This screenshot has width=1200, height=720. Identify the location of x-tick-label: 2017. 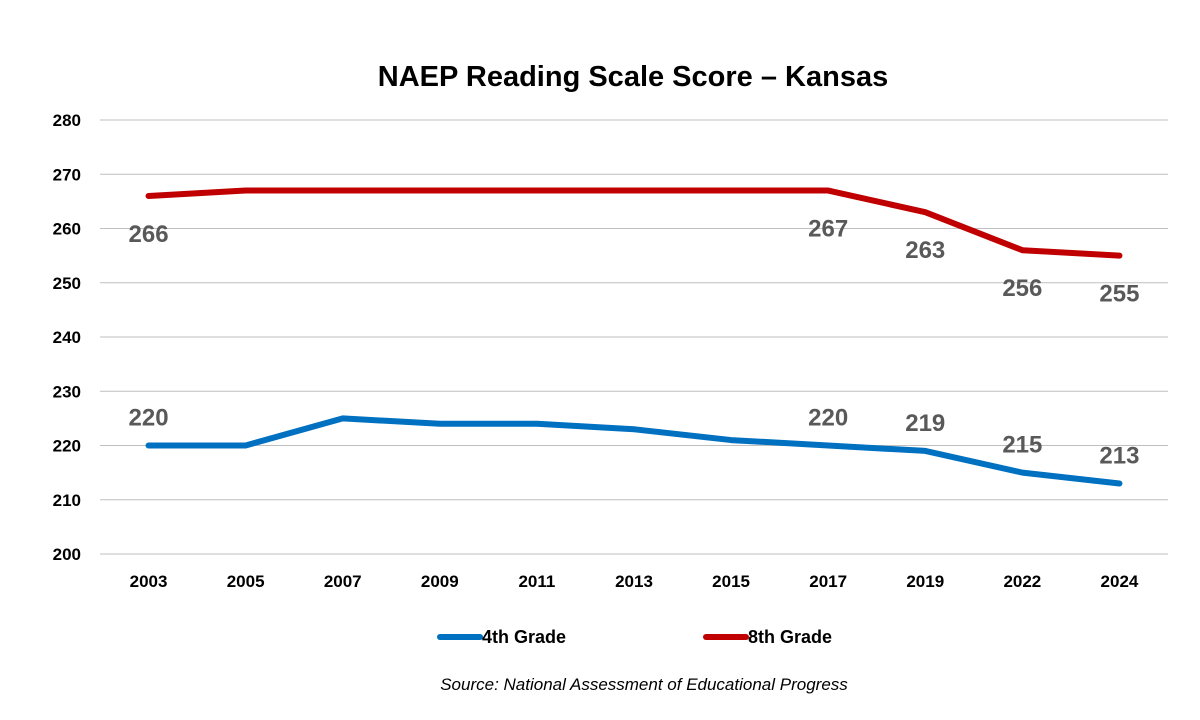
(828, 581).